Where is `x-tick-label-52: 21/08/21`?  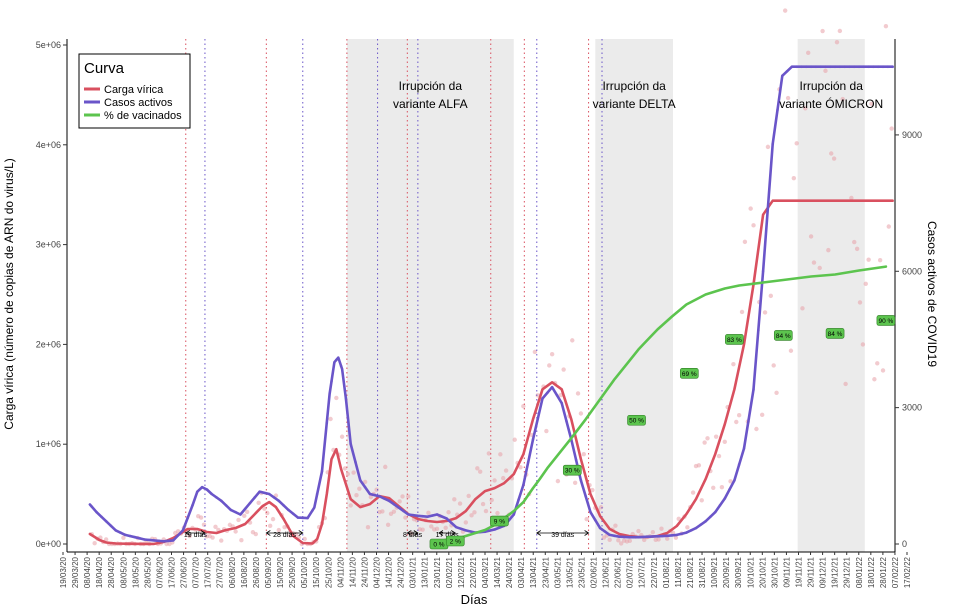 x-tick-label-52: 21/08/21 is located at coordinates (690, 572).